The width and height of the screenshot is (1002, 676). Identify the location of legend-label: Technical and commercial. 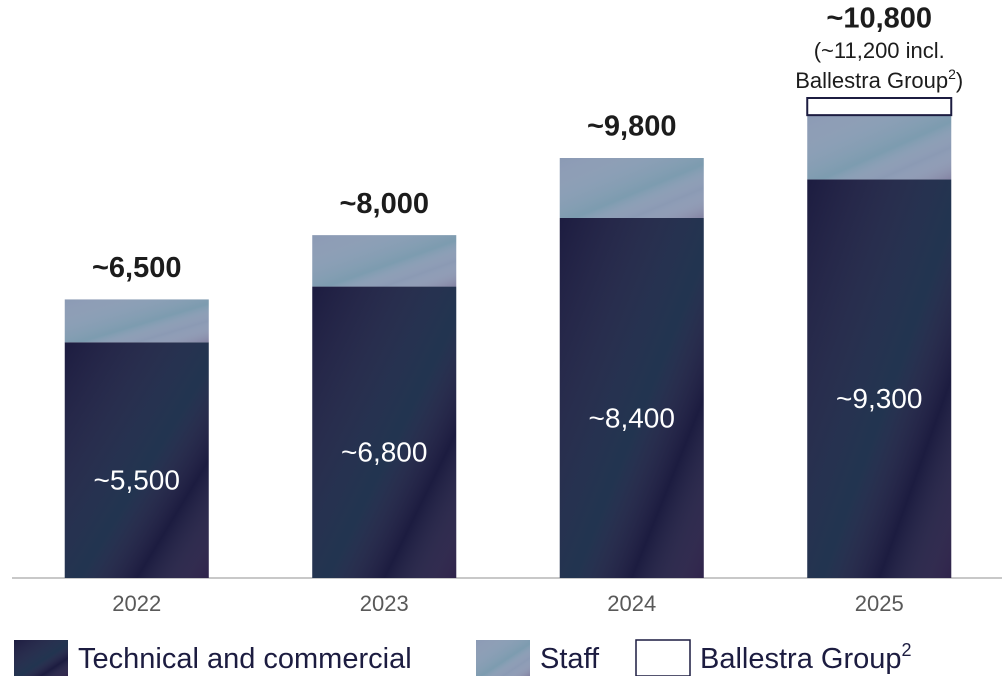
(245, 659).